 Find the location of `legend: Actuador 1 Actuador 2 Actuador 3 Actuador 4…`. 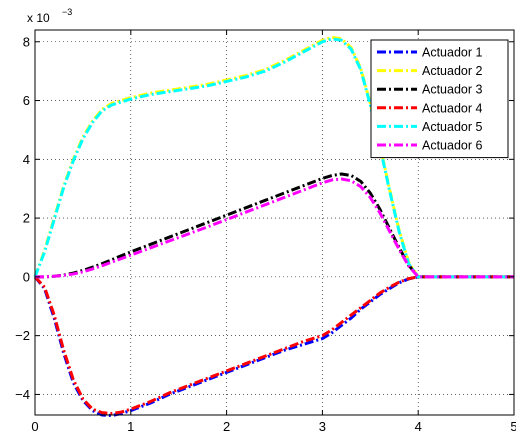

legend: Actuador 1 Actuador 2 Actuador 3 Actuador 4… is located at coordinates (439, 99).